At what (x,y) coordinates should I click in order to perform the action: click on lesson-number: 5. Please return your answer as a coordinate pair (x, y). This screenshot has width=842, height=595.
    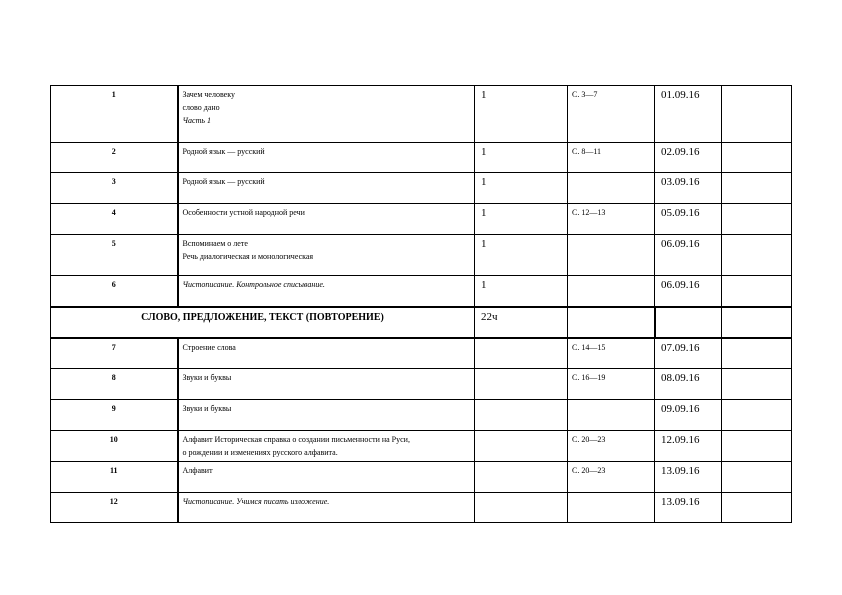
    Looking at the image, I should click on (114, 255).